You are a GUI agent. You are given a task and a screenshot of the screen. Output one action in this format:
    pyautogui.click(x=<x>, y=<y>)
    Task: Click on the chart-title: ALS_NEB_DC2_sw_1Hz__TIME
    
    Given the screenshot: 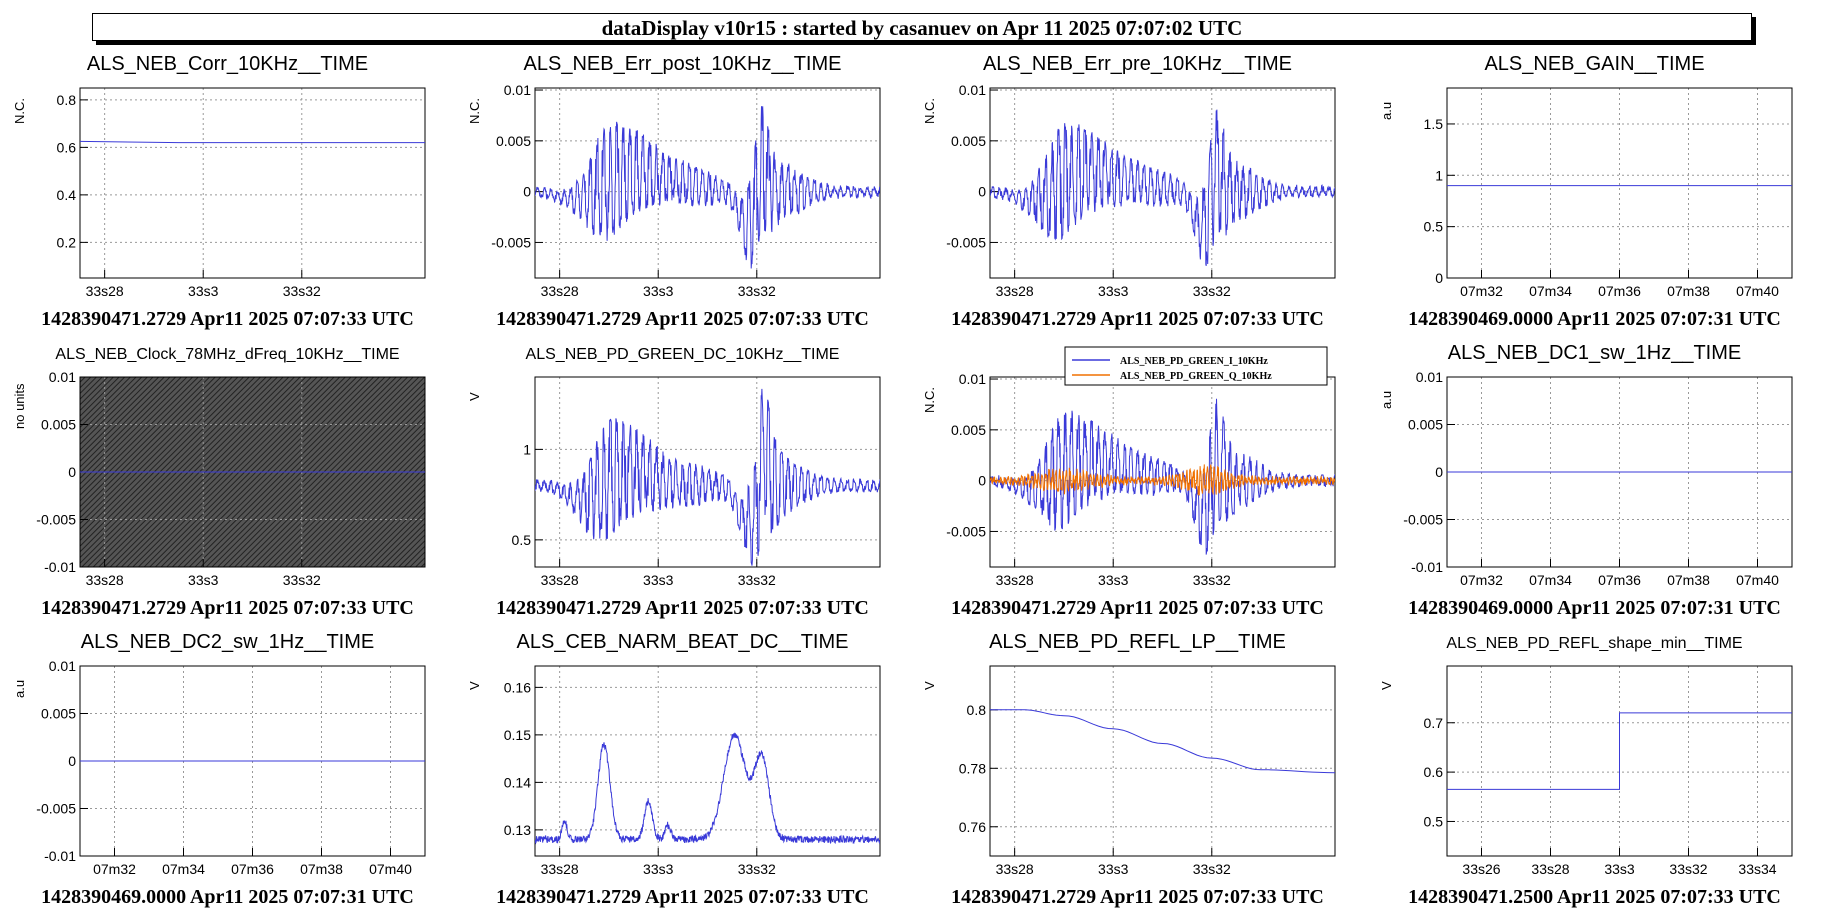 What is the action you would take?
    pyautogui.click(x=227, y=642)
    